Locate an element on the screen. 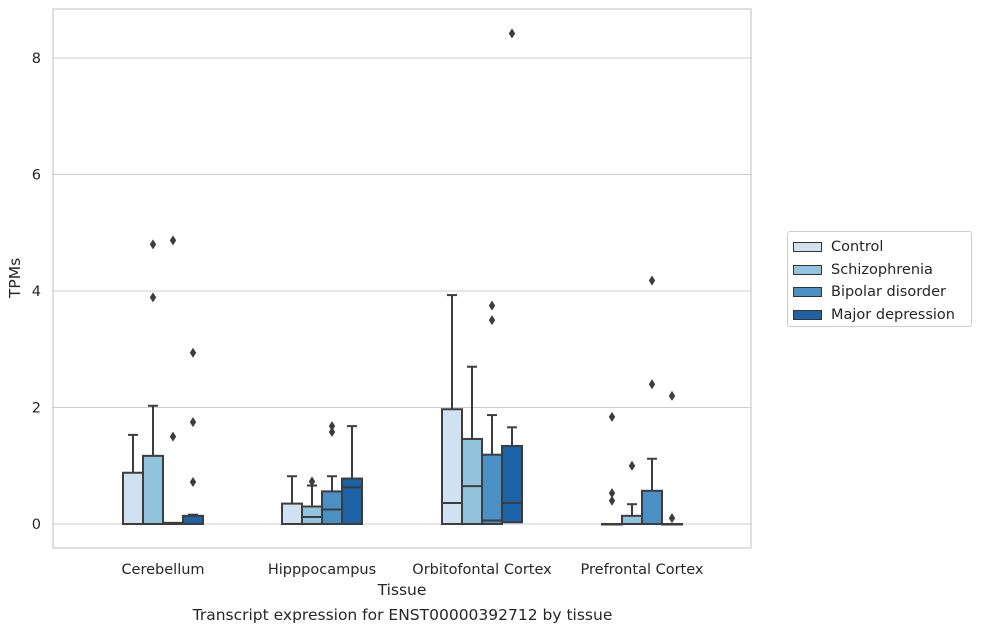 Image resolution: width=983 pixels, height=634 pixels. x-tick-label: Prefrontal Cortex is located at coordinates (642, 570).